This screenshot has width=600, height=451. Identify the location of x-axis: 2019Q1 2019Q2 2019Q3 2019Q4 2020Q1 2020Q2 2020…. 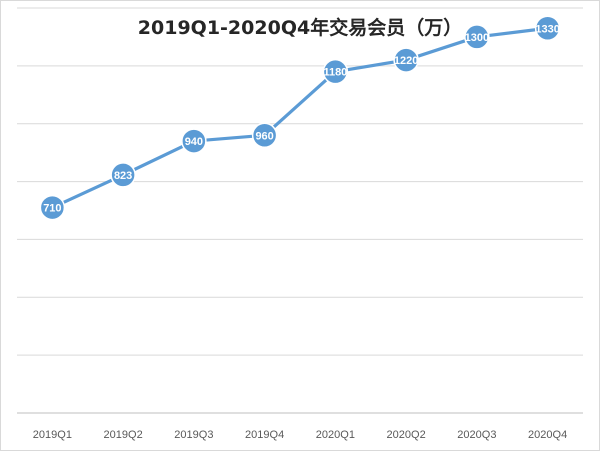
(300, 426).